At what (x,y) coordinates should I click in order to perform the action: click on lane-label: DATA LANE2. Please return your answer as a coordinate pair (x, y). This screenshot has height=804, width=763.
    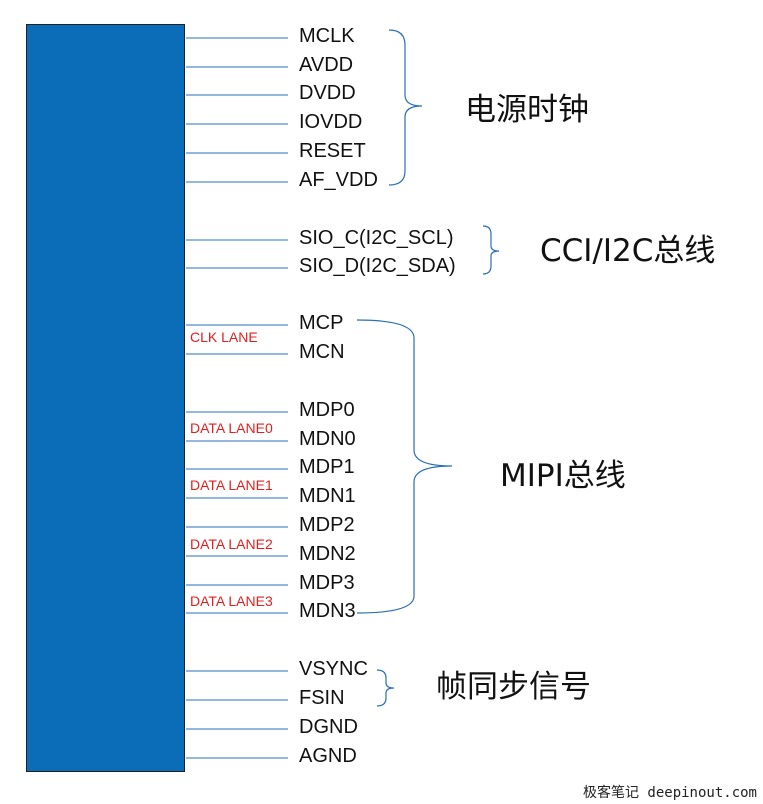
    Looking at the image, I should click on (231, 544).